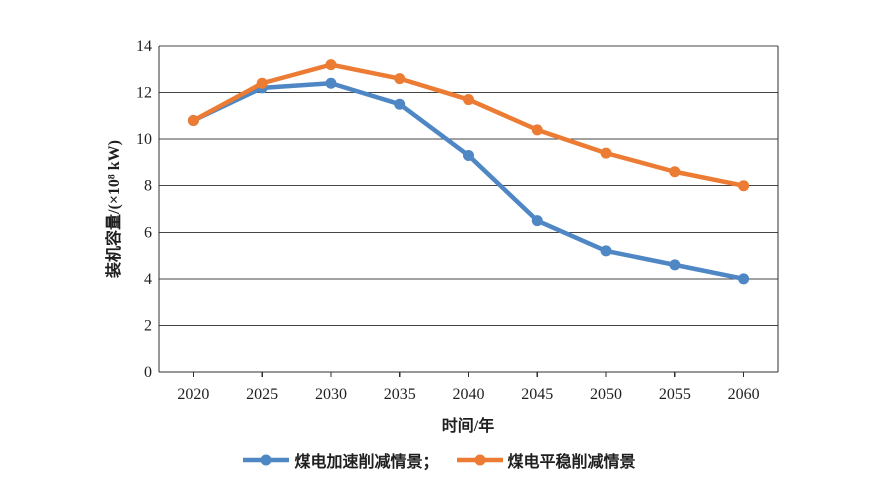 The width and height of the screenshot is (879, 501). I want to click on y-tick-label: 14, so click(144, 46).